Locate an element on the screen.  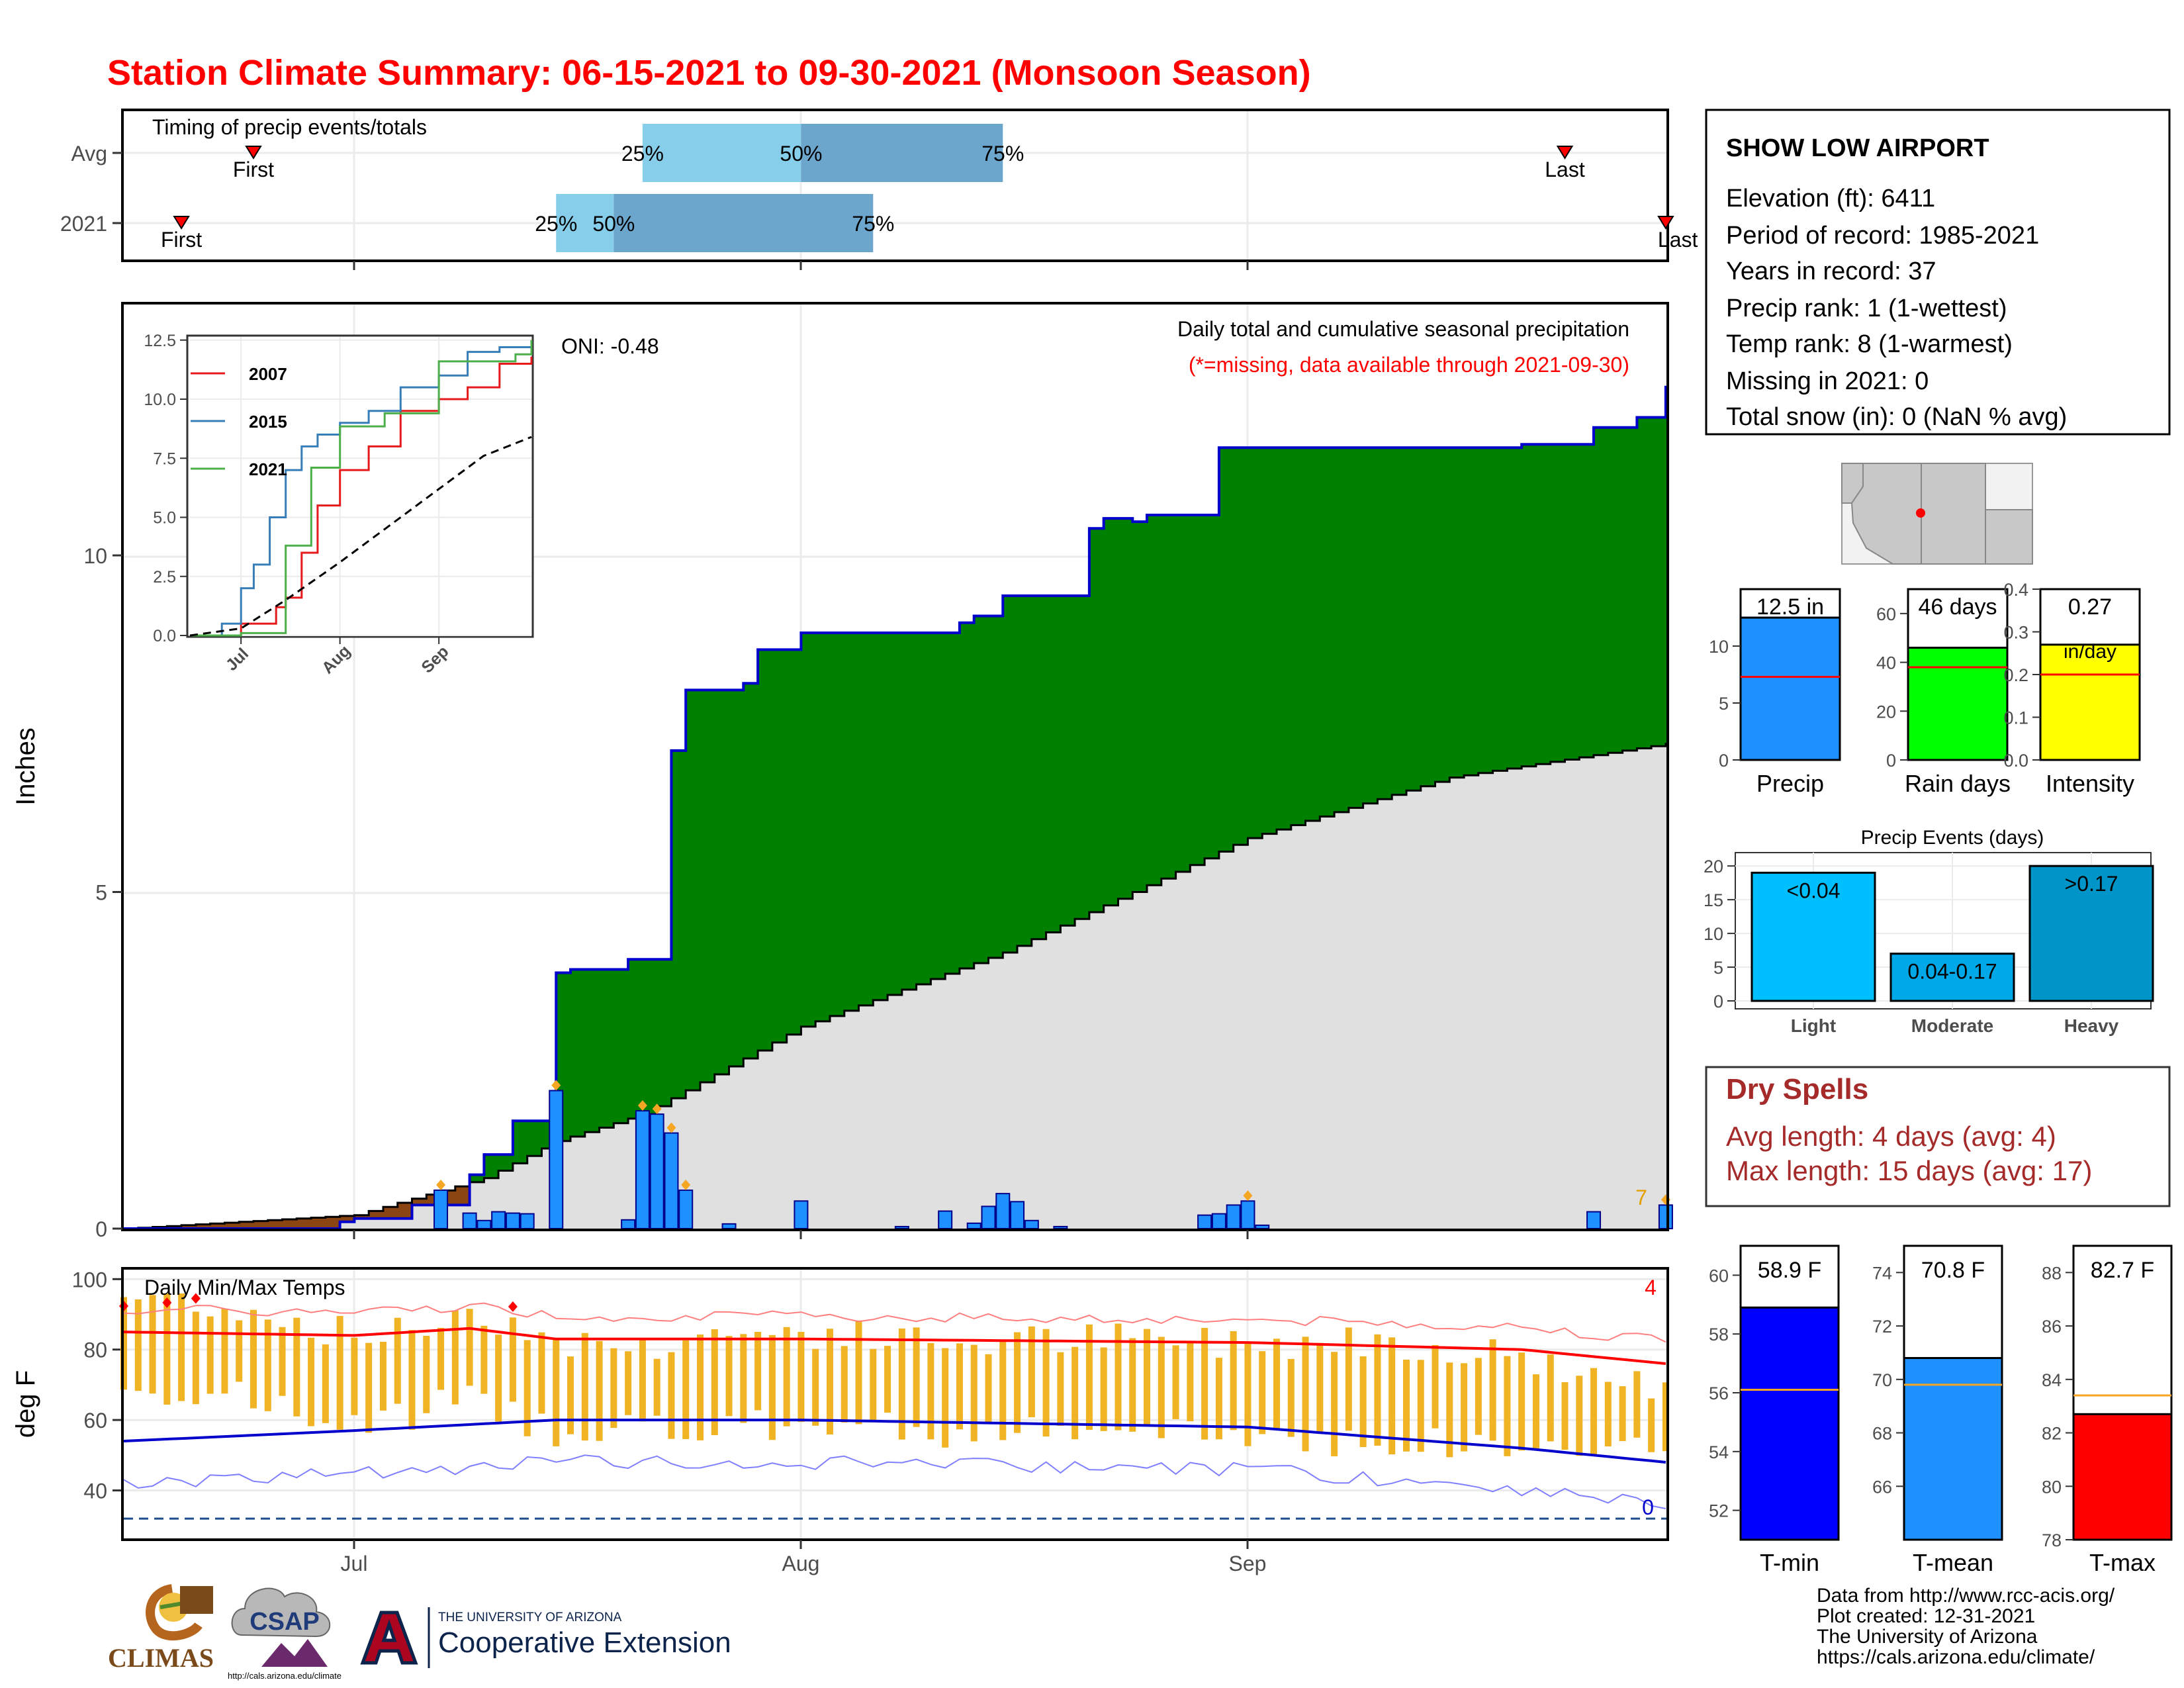
main-y-tick-label: 10 is located at coordinates (95, 556).